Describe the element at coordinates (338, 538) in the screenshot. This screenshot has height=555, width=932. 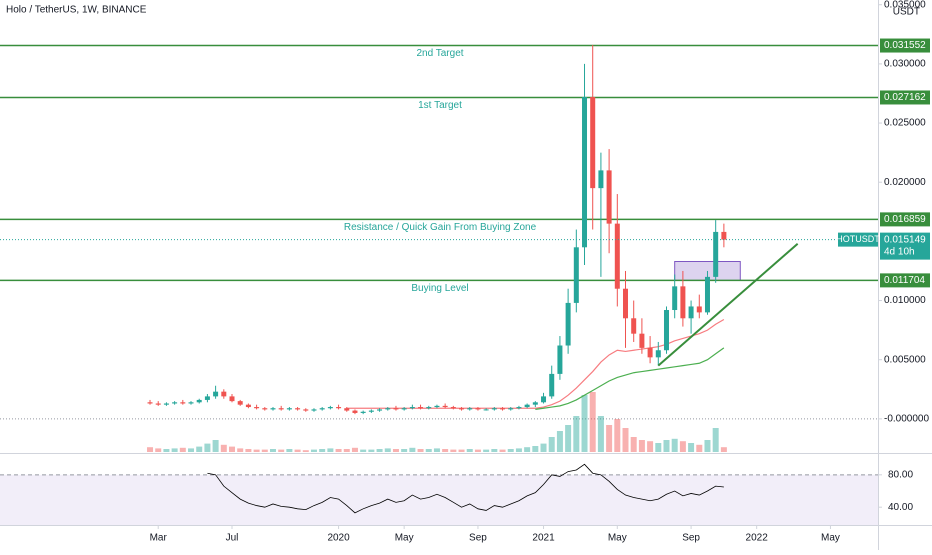
I see `x-tick-label: 2020` at that location.